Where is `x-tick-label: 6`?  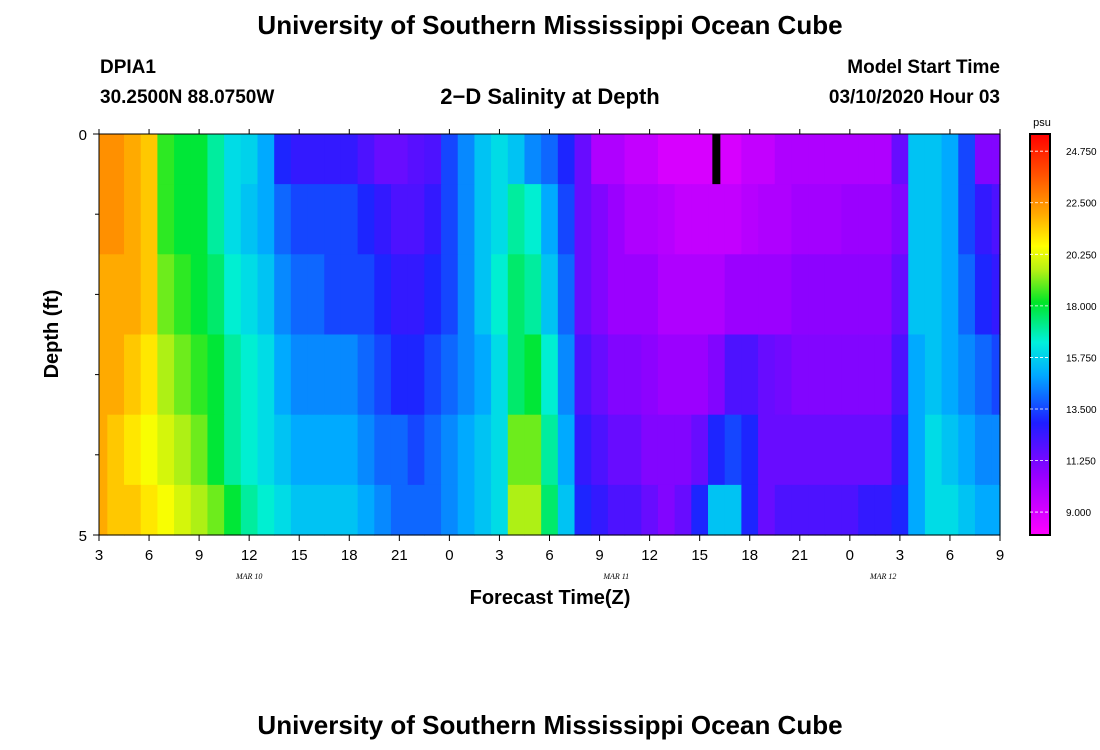
x-tick-label: 6 is located at coordinates (549, 555).